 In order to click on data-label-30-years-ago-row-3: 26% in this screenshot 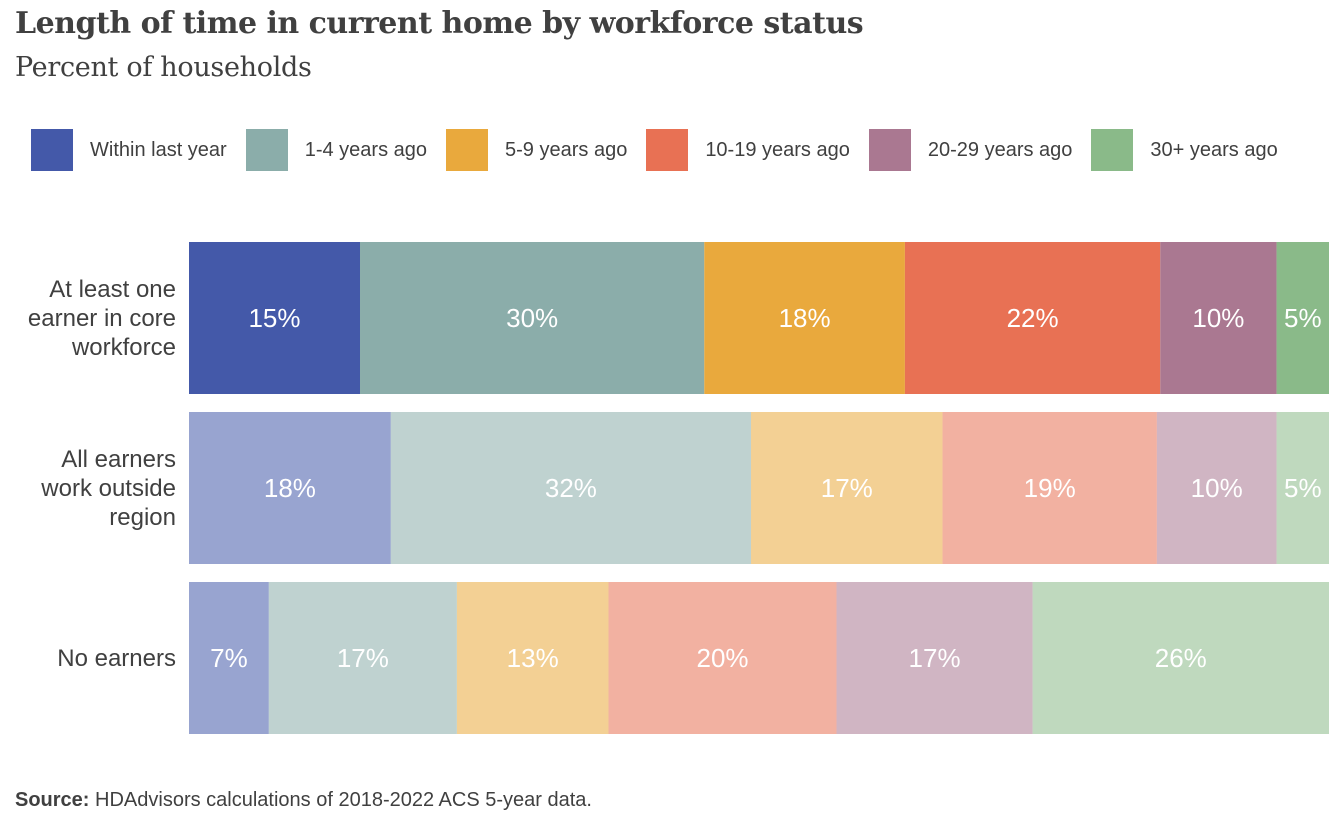, I will do `click(1181, 658)`.